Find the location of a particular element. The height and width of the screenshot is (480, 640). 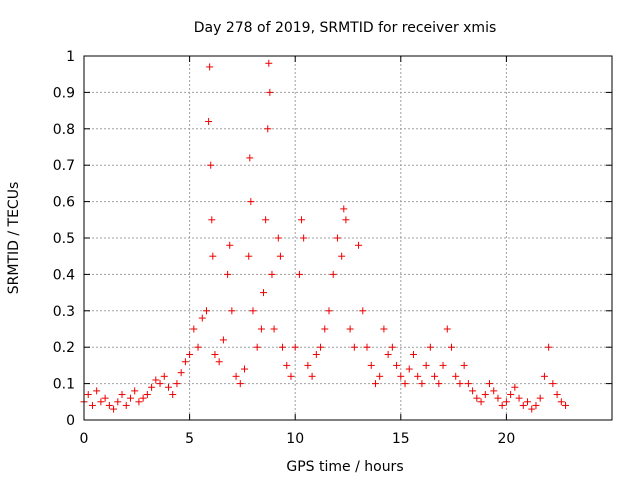

y-tick-label: 1 is located at coordinates (70, 57).